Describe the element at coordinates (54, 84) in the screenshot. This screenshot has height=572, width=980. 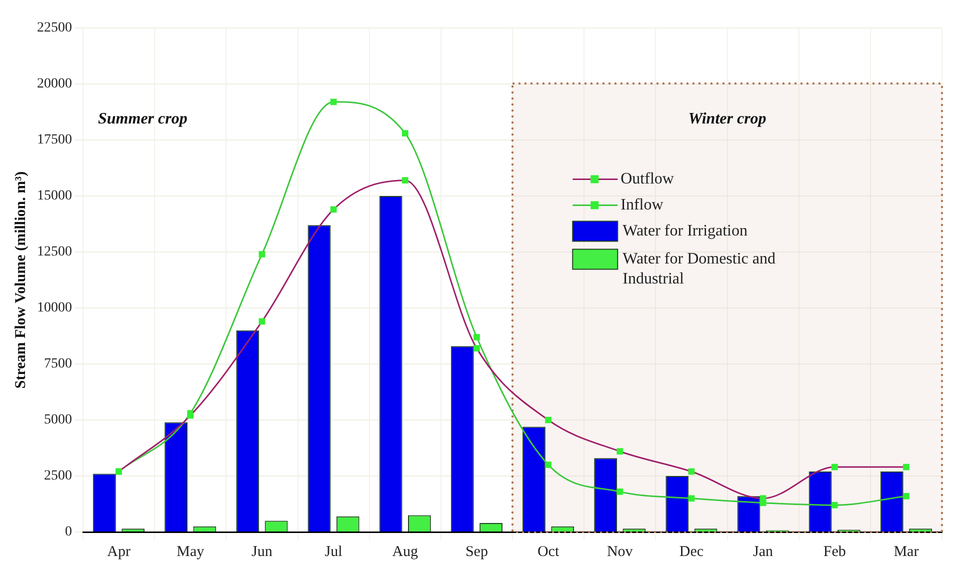
I see `y-tick-label: 20000` at that location.